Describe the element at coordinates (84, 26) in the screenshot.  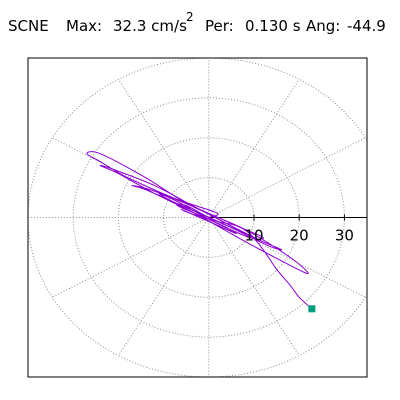
I see `max-label: Max:` at that location.